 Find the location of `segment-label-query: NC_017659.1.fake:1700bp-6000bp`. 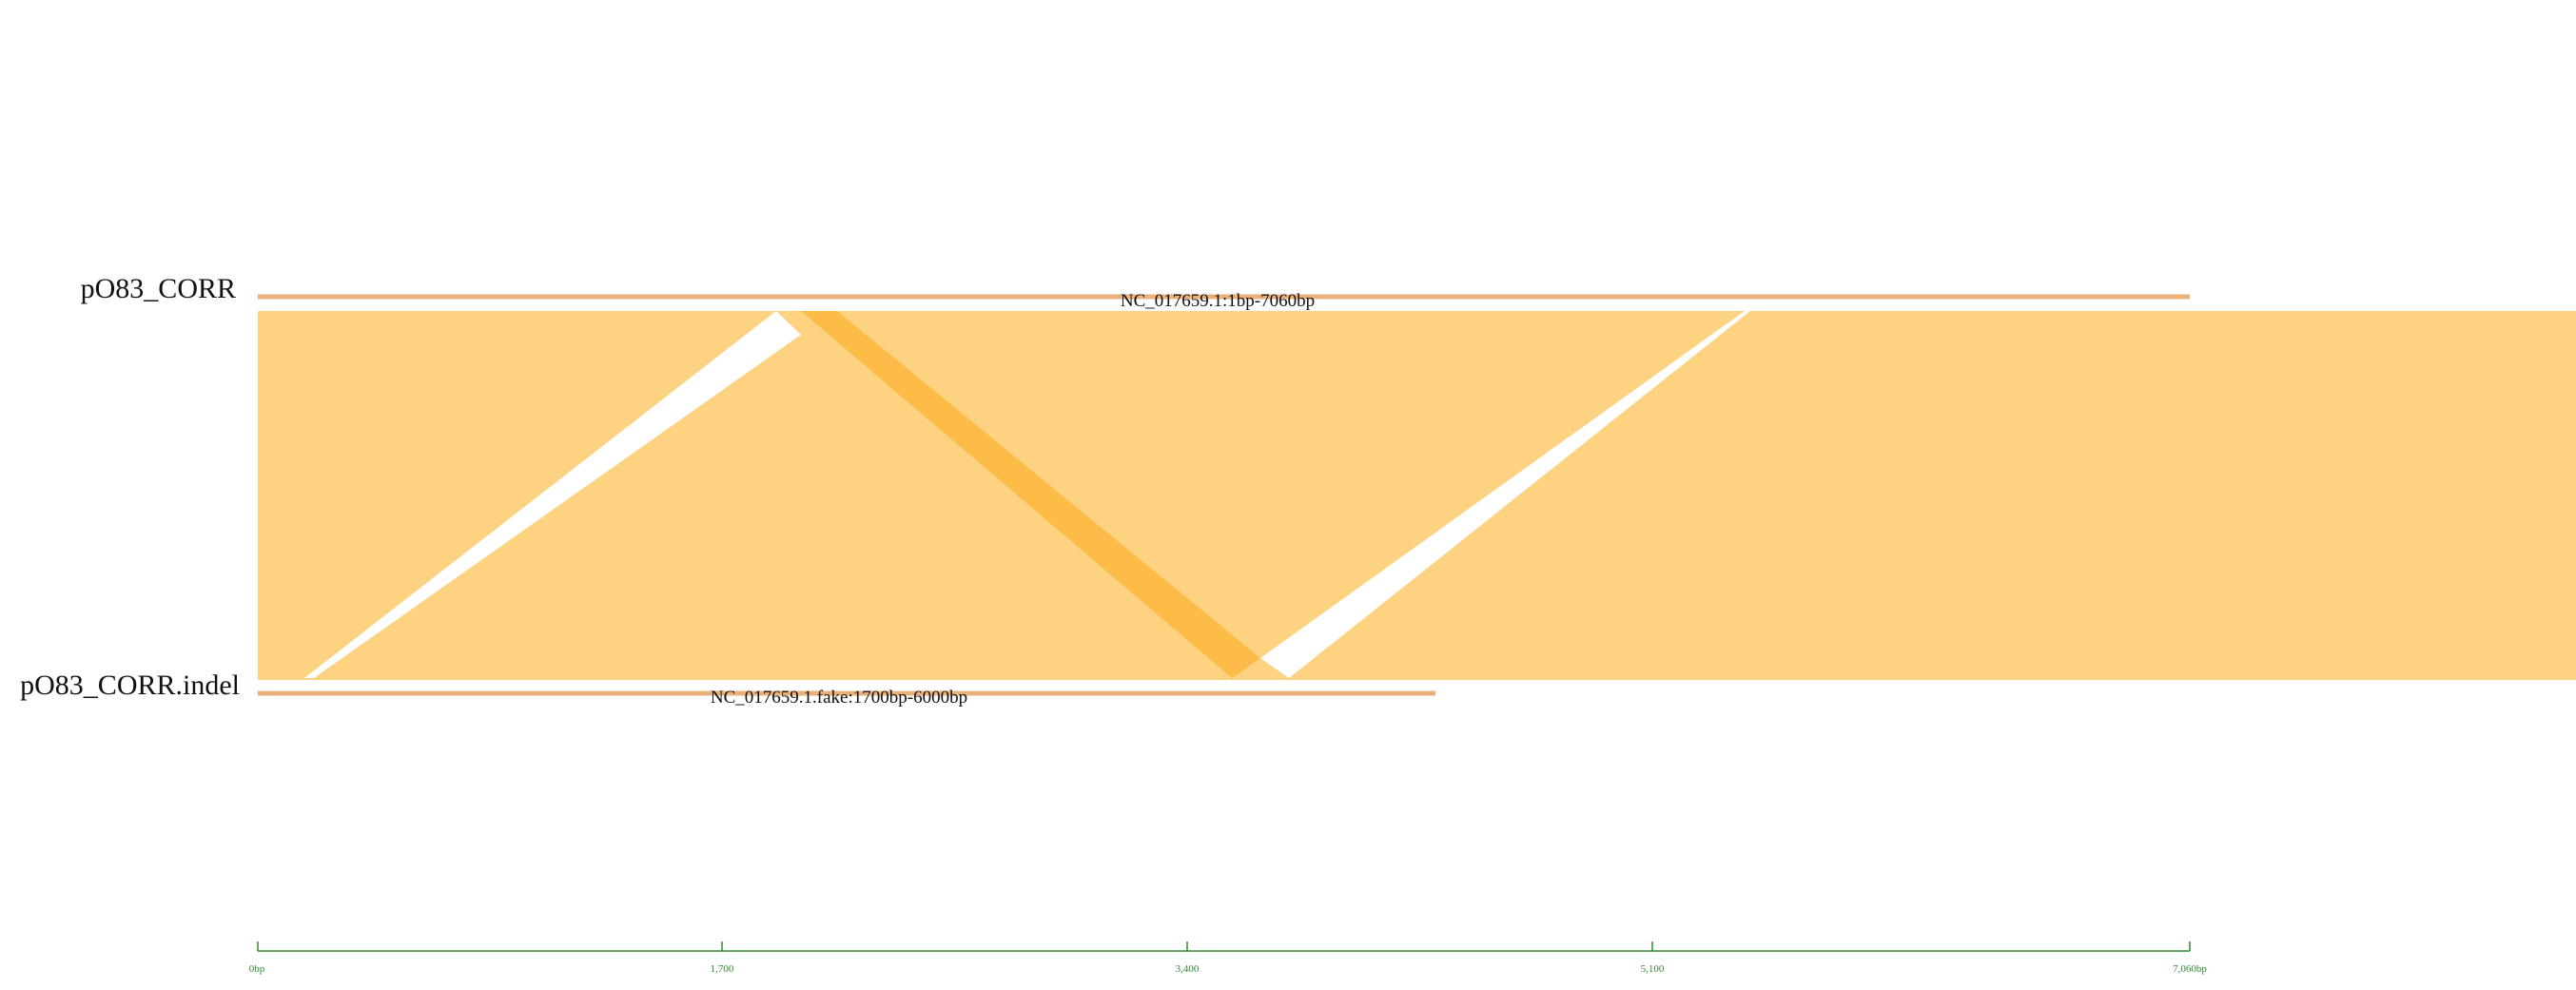

segment-label-query: NC_017659.1.fake:1700bp-6000bp is located at coordinates (839, 698).